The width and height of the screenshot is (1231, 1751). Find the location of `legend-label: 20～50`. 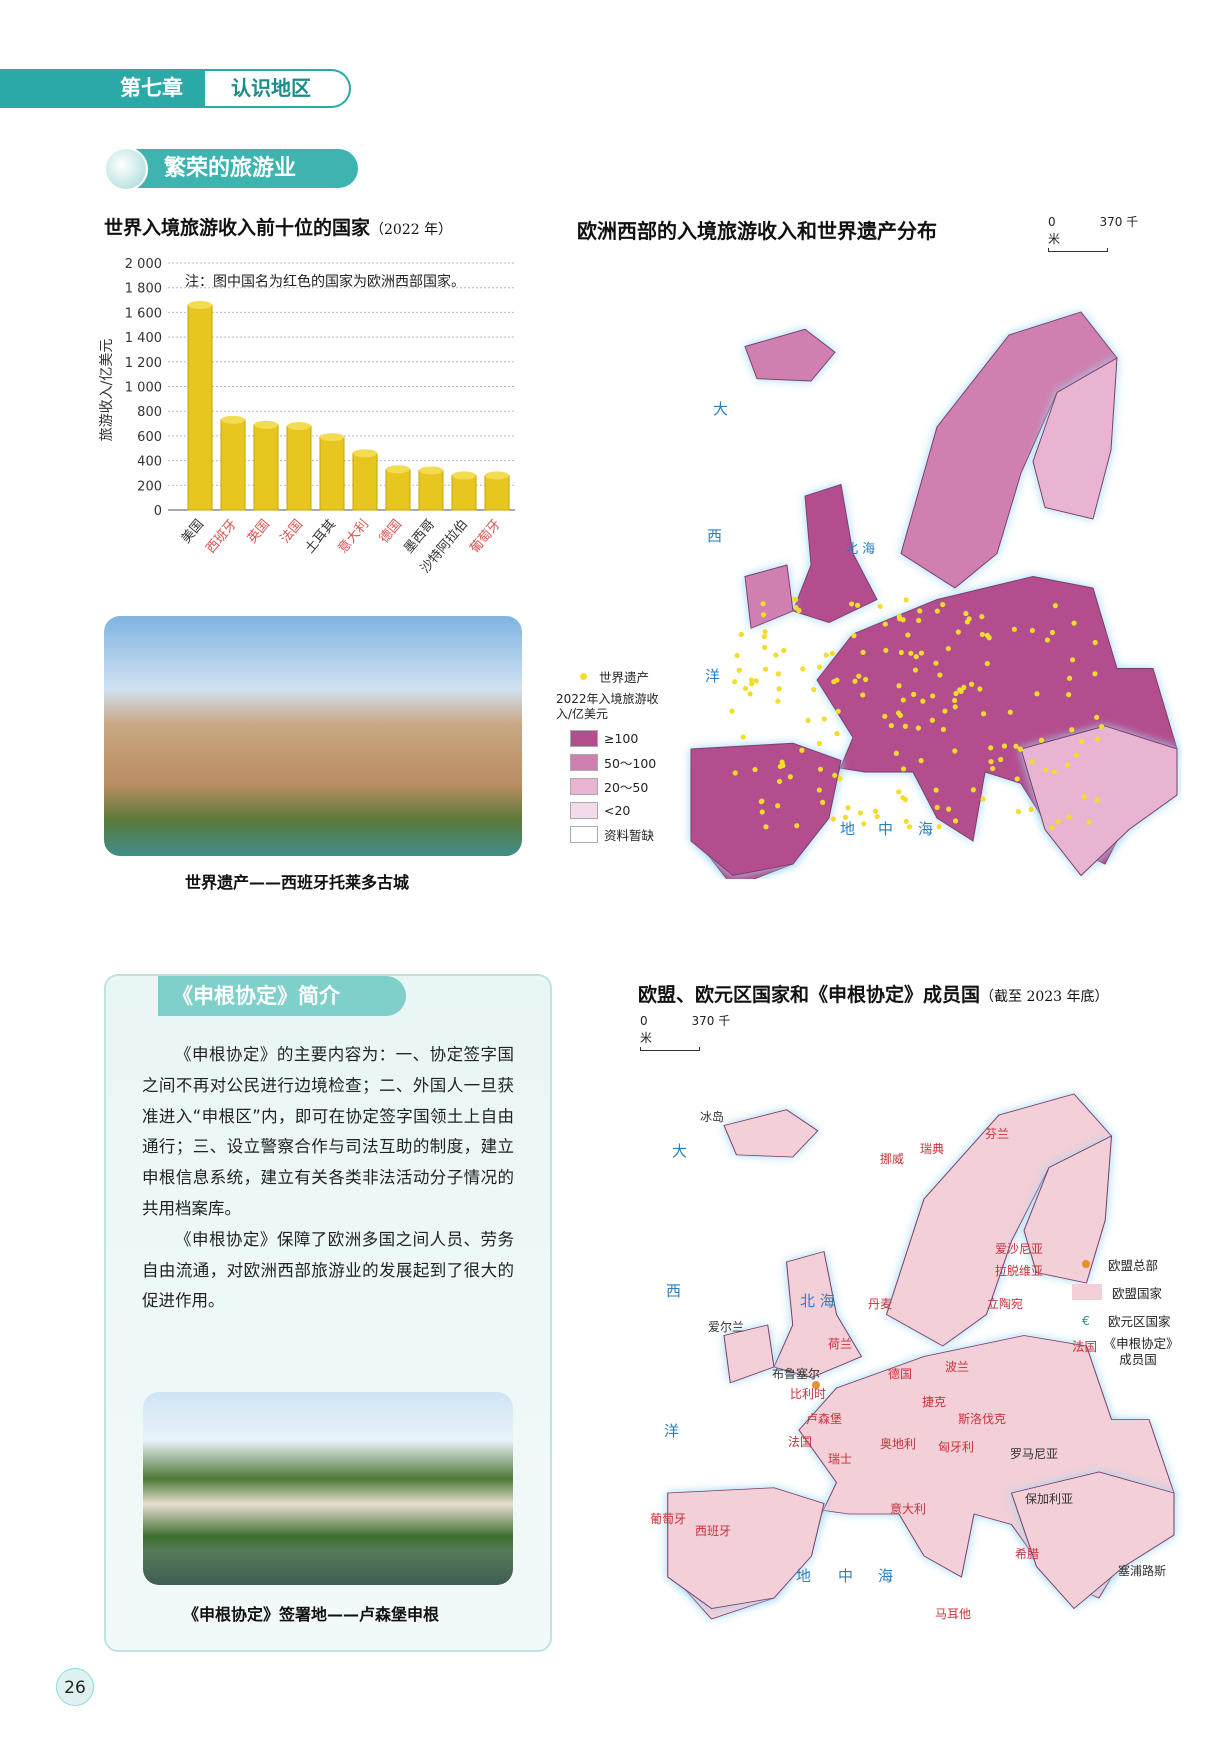

legend-label: 20～50 is located at coordinates (626, 787).